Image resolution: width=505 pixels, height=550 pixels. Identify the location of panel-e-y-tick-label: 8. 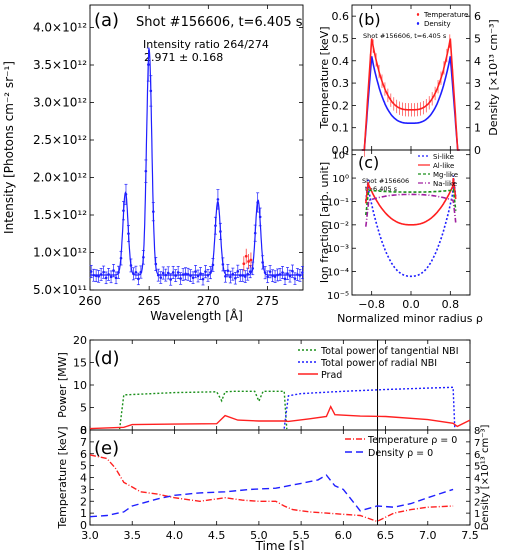
(83, 430).